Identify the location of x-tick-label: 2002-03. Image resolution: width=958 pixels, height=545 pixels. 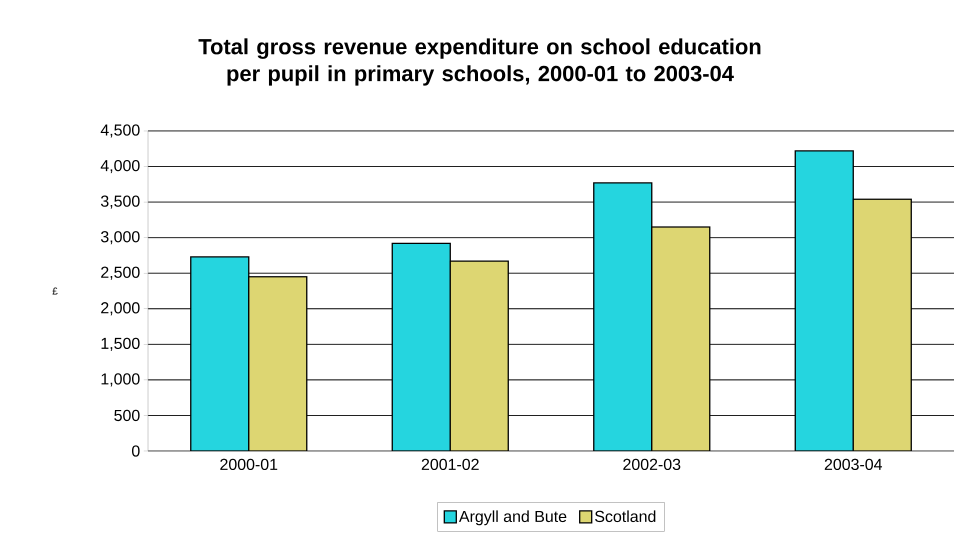
(651, 464).